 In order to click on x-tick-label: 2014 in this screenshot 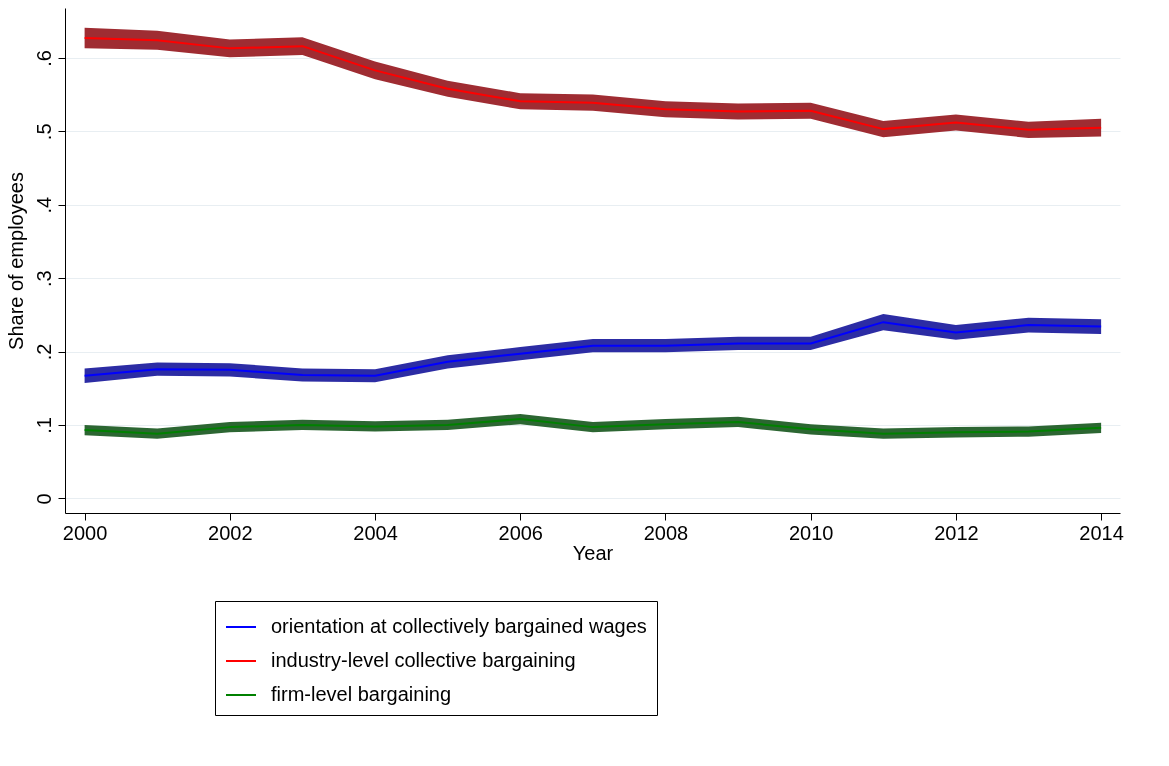, I will do `click(1101, 532)`.